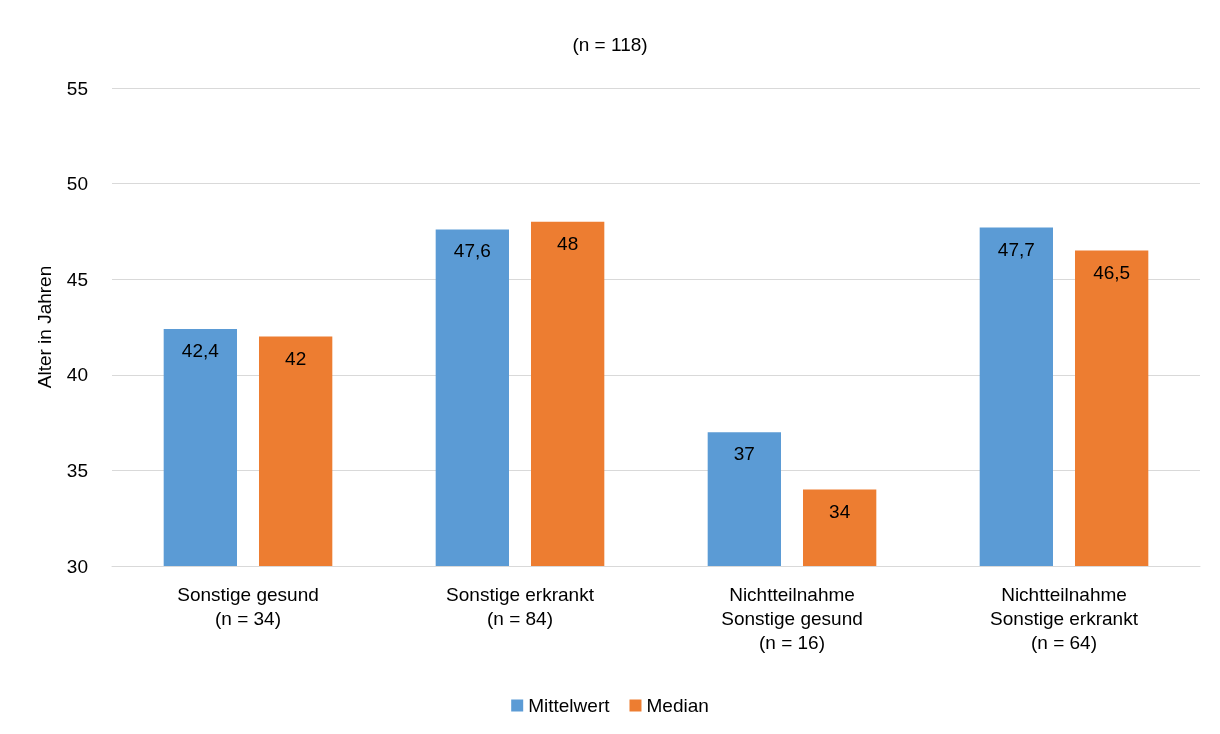 The height and width of the screenshot is (734, 1220). What do you see at coordinates (840, 511) in the screenshot?
I see `data-label: 34` at bounding box center [840, 511].